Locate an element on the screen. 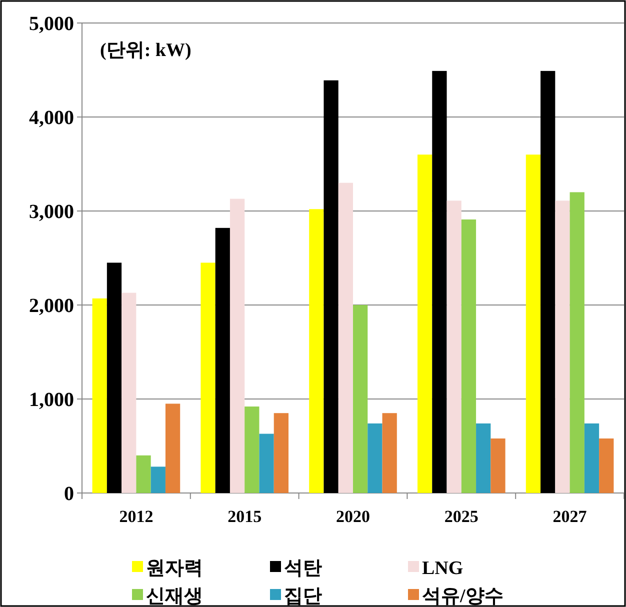 This screenshot has width=626, height=607. legend-label: 석탄 is located at coordinates (303, 568).